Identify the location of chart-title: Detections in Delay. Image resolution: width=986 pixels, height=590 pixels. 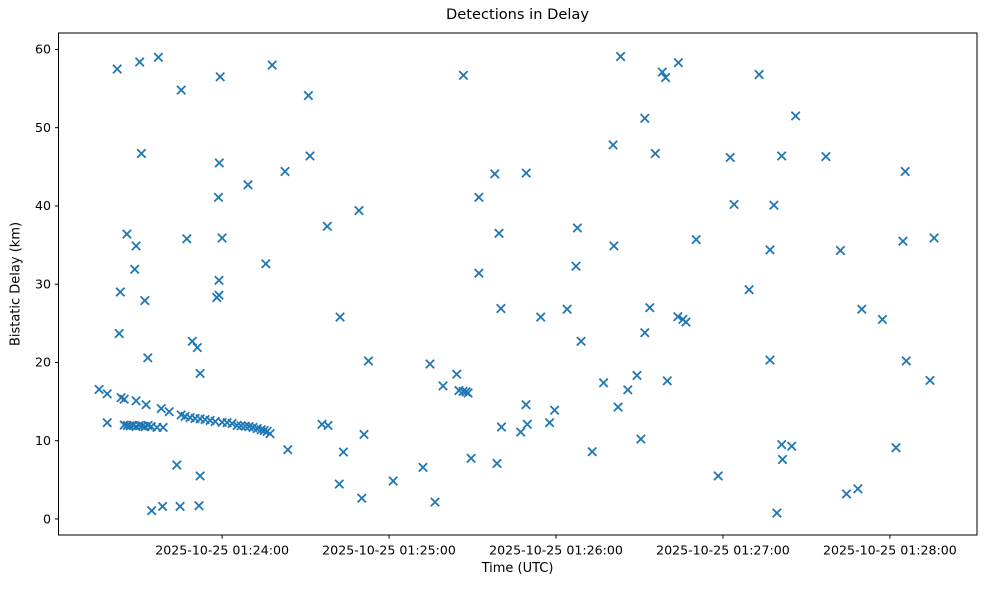
(517, 14).